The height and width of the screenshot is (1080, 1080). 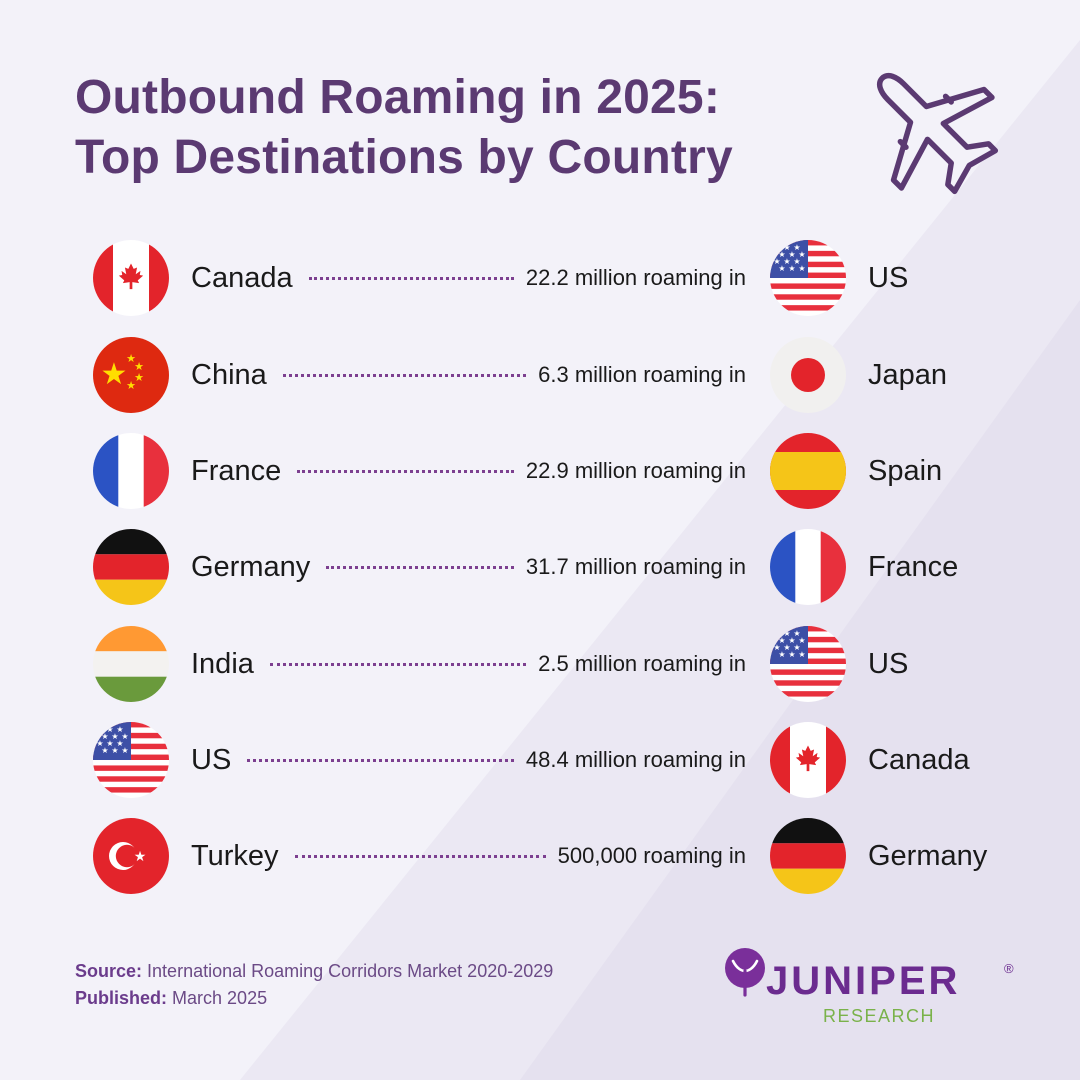 What do you see at coordinates (398, 97) in the screenshot?
I see `title-line-1: Outbound Roaming in 2025:` at bounding box center [398, 97].